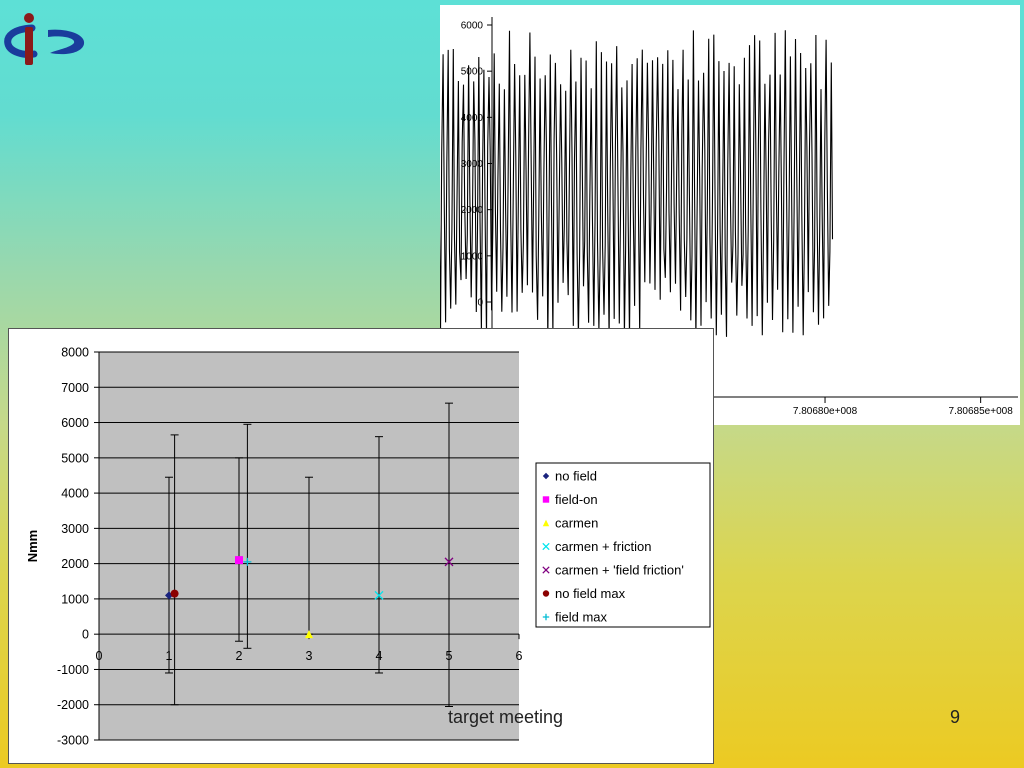  I want to click on signal-x-tick-label: 7.80685e+008, so click(981, 411).